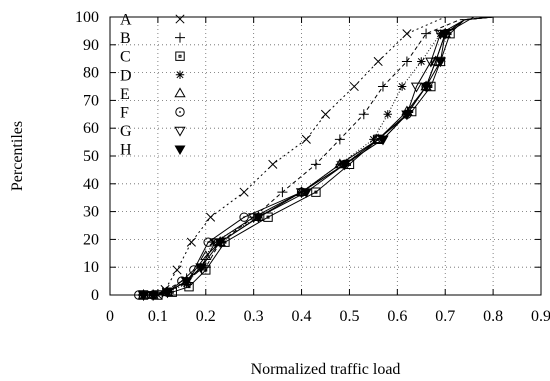 This screenshot has height=381, width=550. I want to click on x-tick-label: 0.2, so click(206, 316).